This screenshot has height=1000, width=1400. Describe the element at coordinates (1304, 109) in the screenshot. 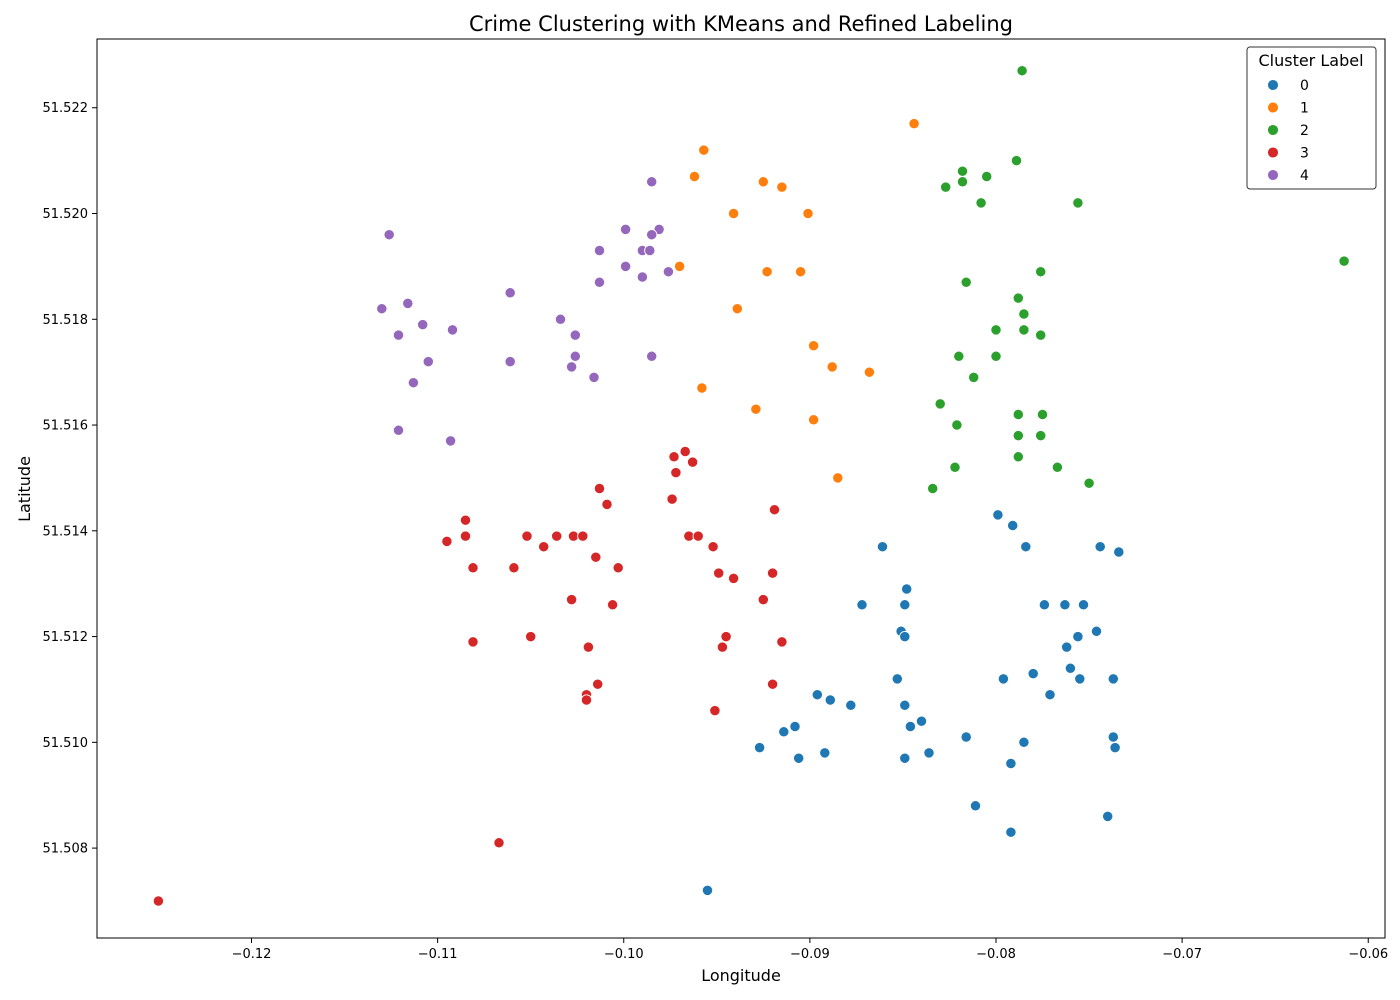

I see `legend-label-1: 1` at that location.